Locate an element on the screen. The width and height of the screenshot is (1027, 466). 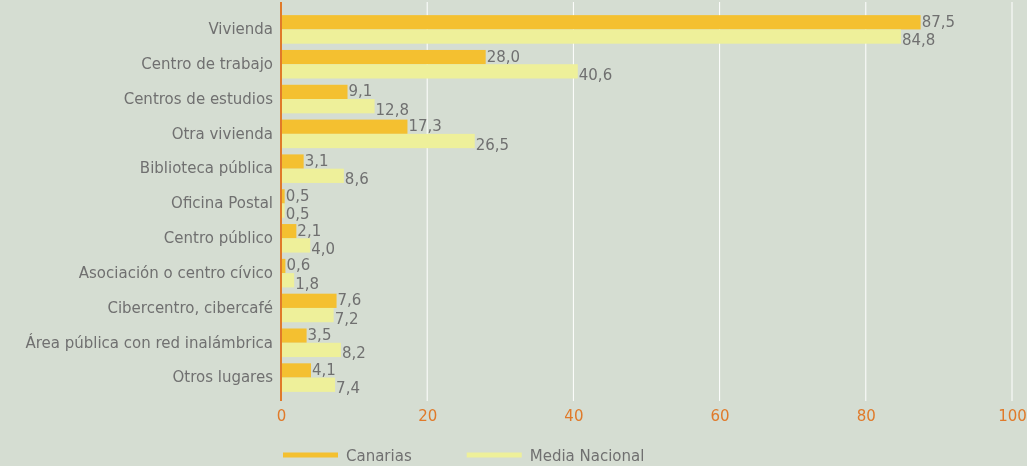
data-label: 7,6 is located at coordinates (349, 300).